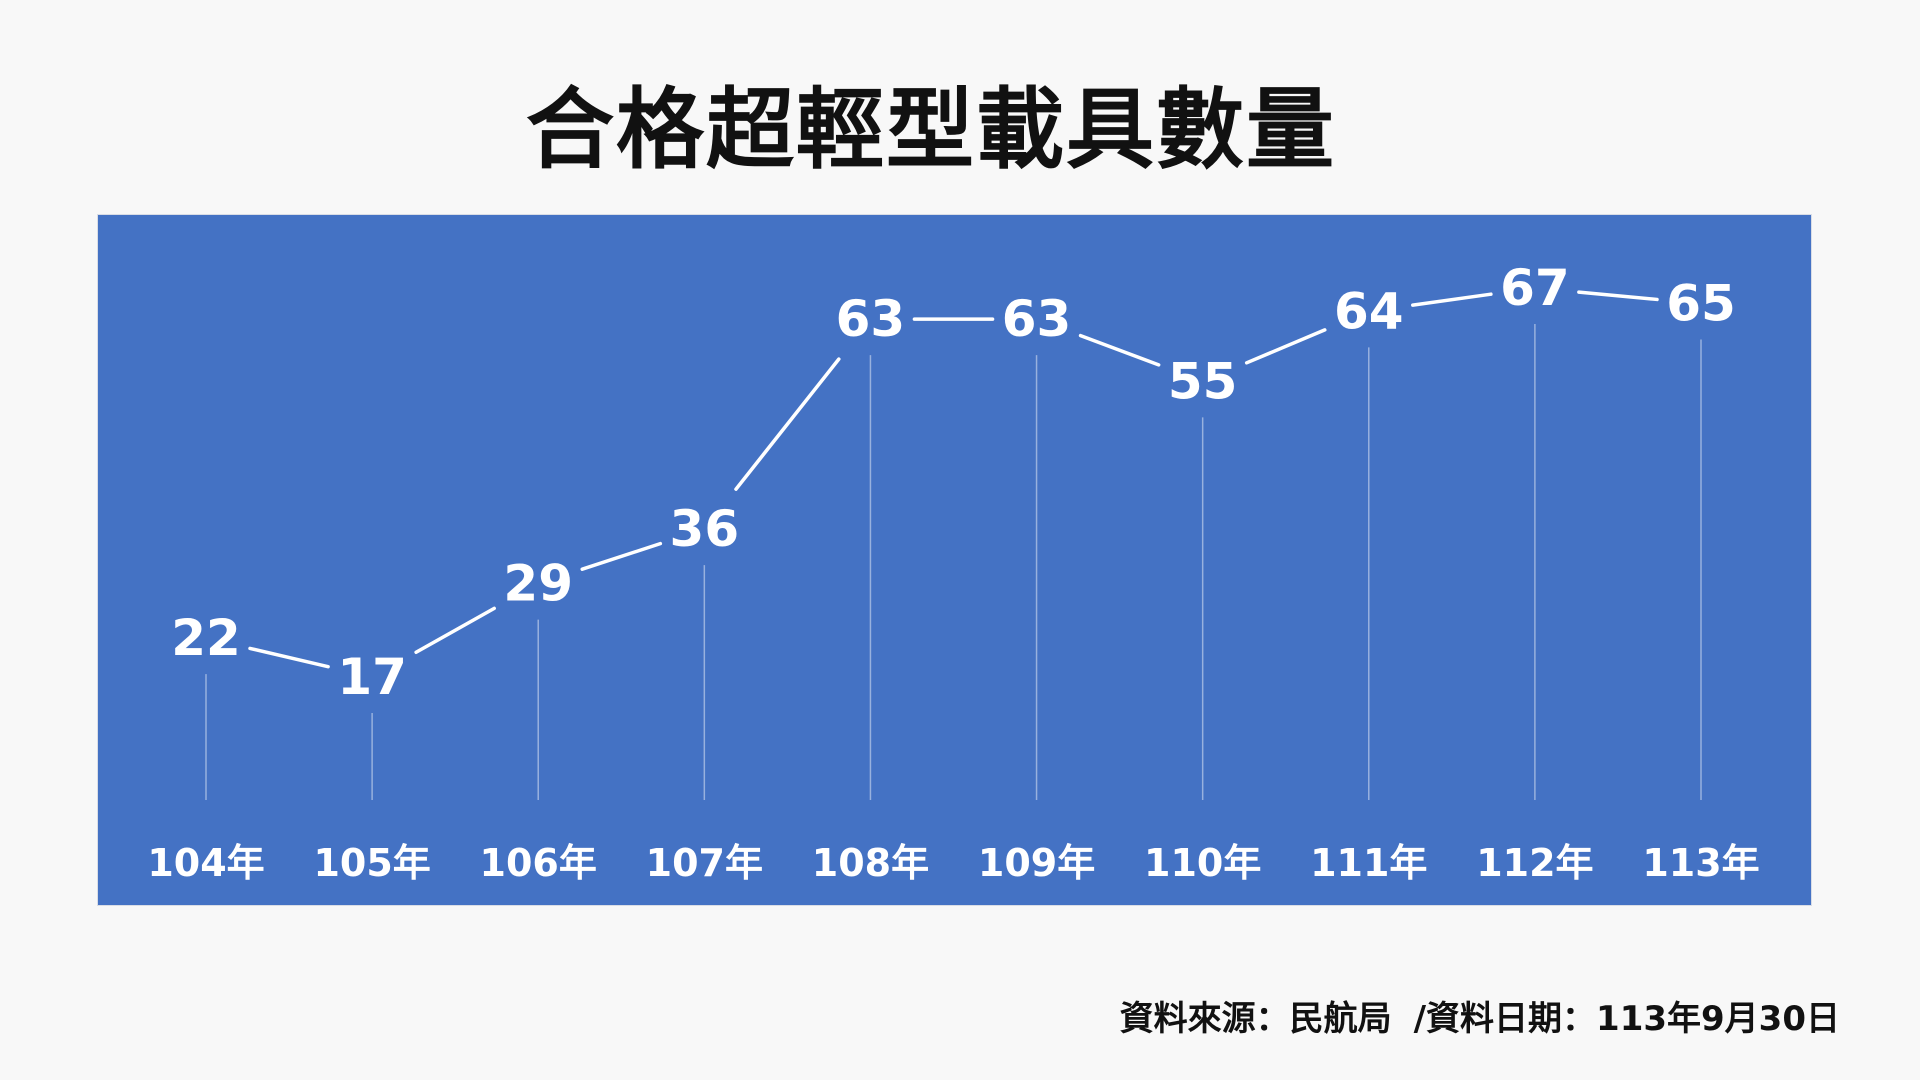 Image resolution: width=1920 pixels, height=1080 pixels. I want to click on x-tick-label-6: 110年, so click(1202, 863).